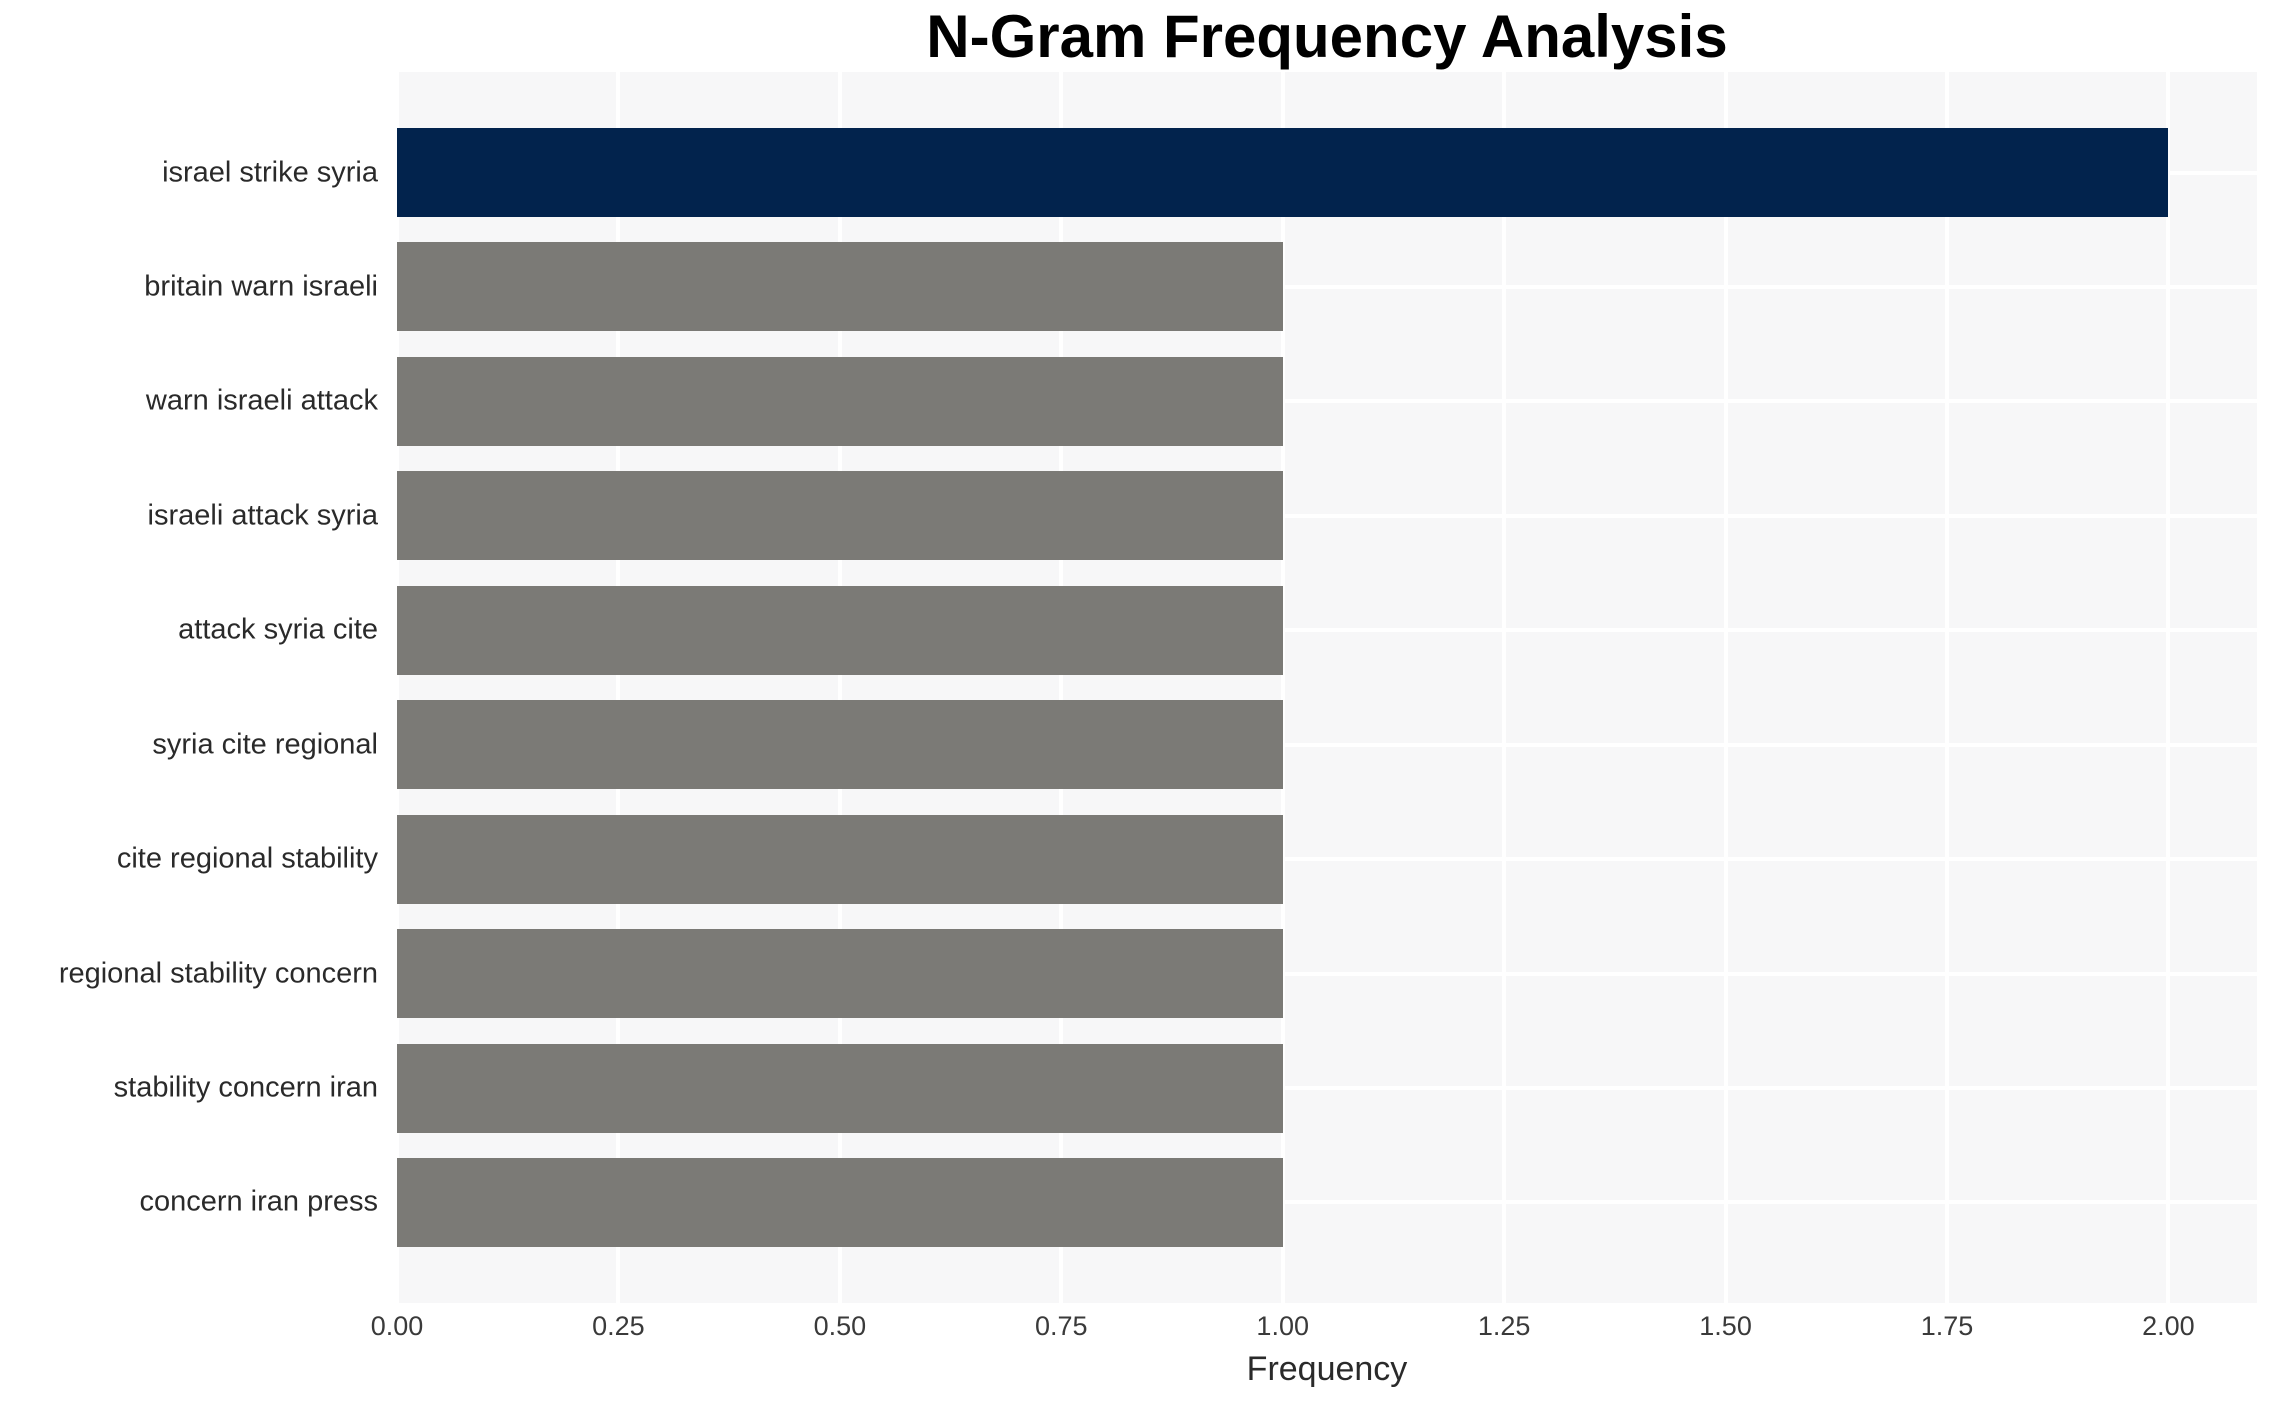 The image size is (2276, 1402). What do you see at coordinates (245, 1087) in the screenshot?
I see `y-axis-label: stability concern iran` at bounding box center [245, 1087].